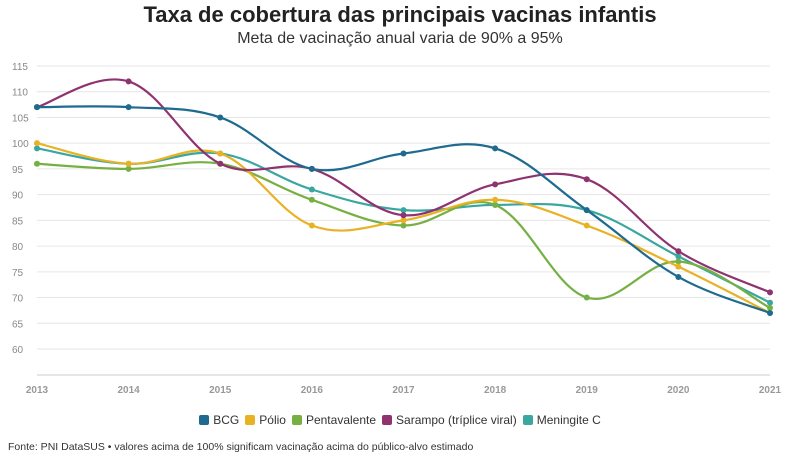 The height and width of the screenshot is (457, 800). Describe the element at coordinates (770, 390) in the screenshot. I see `x-tick-label: 2021` at that location.